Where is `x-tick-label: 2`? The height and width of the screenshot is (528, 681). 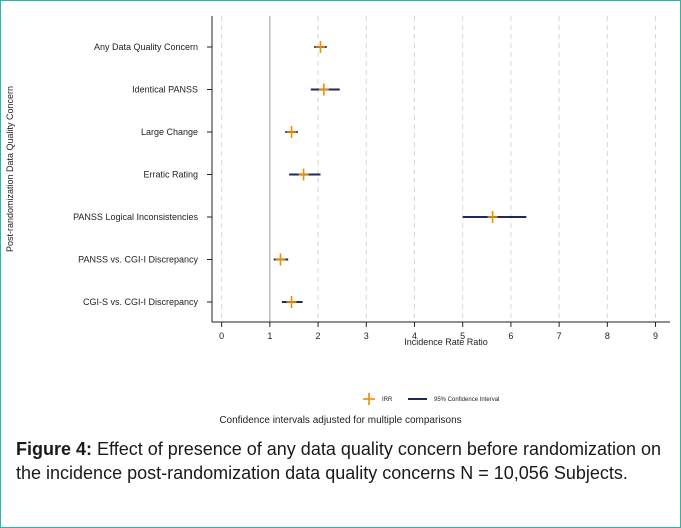
x-tick-label: 2 is located at coordinates (318, 336).